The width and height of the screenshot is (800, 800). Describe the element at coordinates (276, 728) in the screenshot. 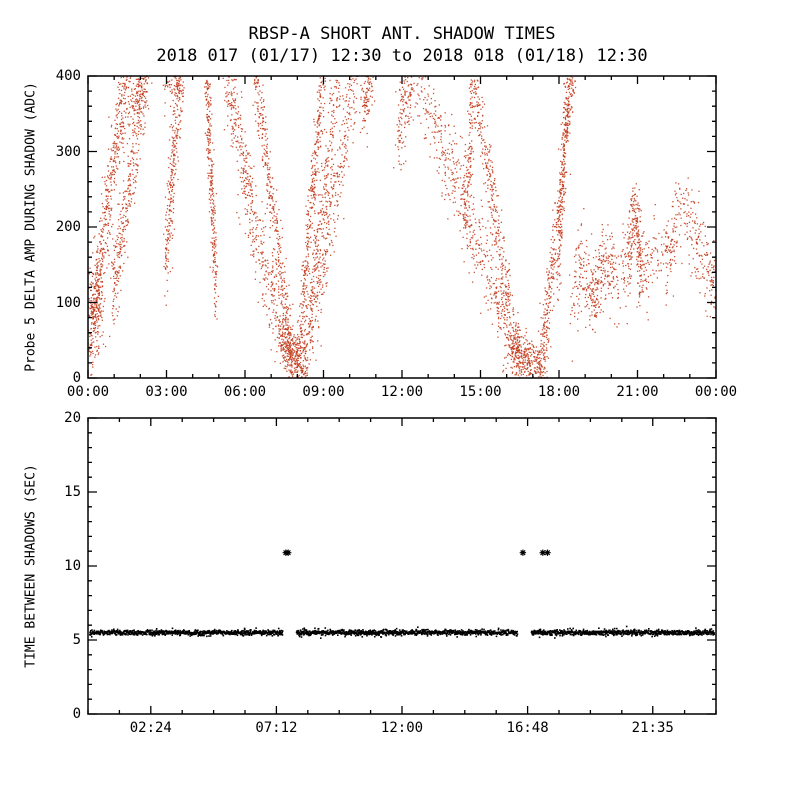

I see `bottom-x-tick-label: 07:12` at that location.